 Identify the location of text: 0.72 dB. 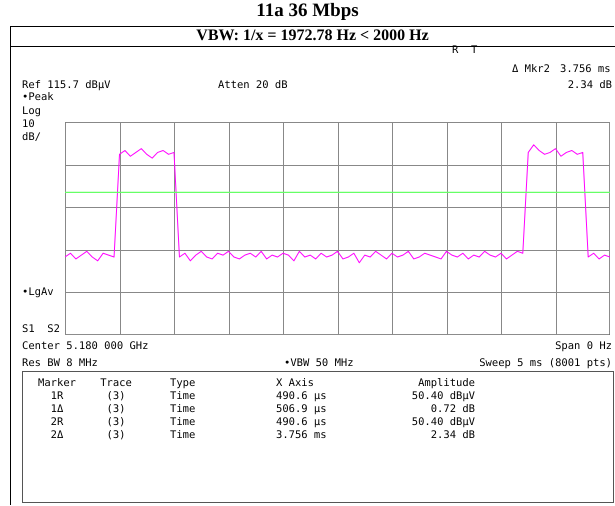
(452, 409).